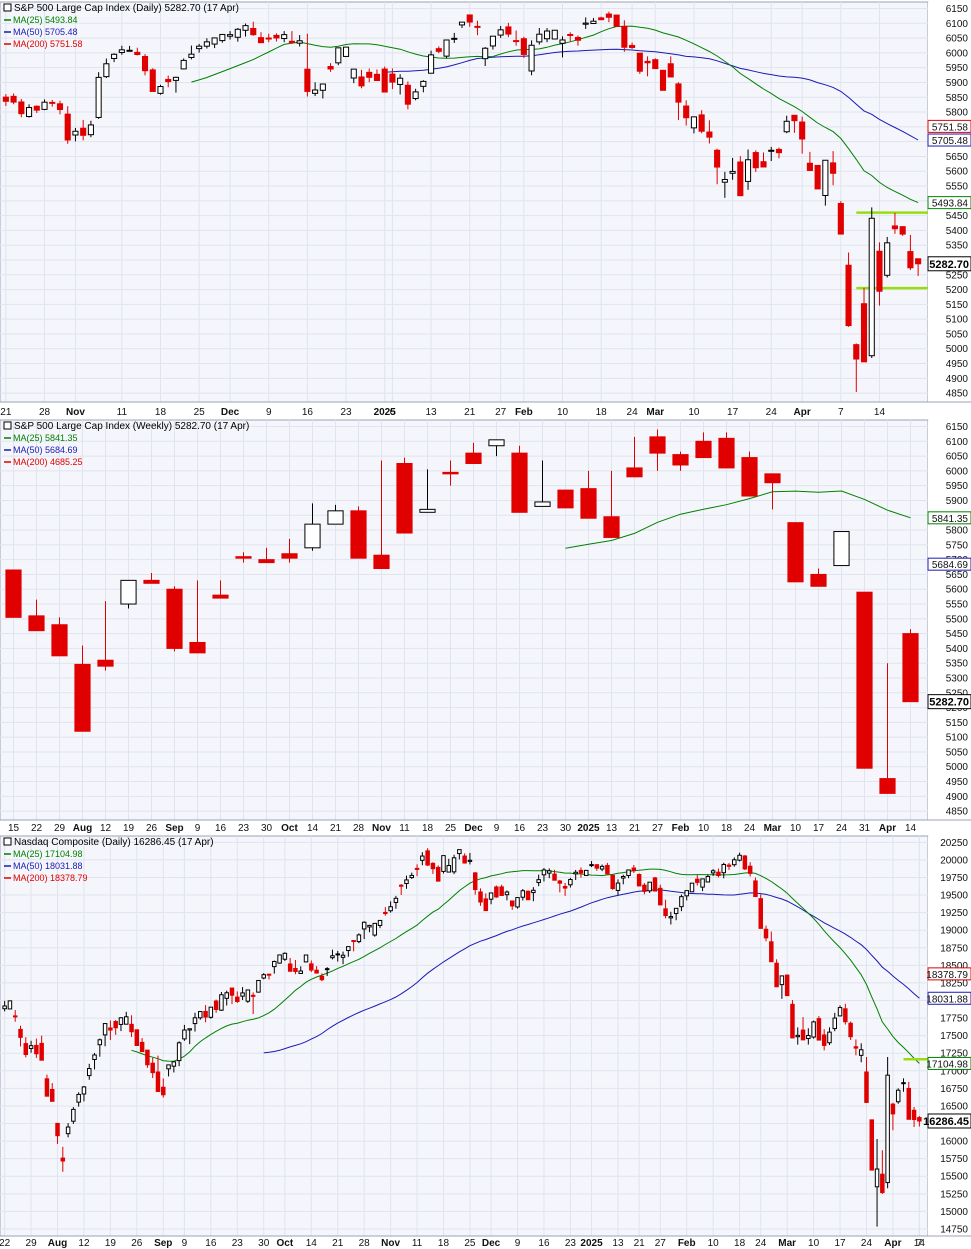  I want to click on y-tick-label: 5500, so click(957, 619).